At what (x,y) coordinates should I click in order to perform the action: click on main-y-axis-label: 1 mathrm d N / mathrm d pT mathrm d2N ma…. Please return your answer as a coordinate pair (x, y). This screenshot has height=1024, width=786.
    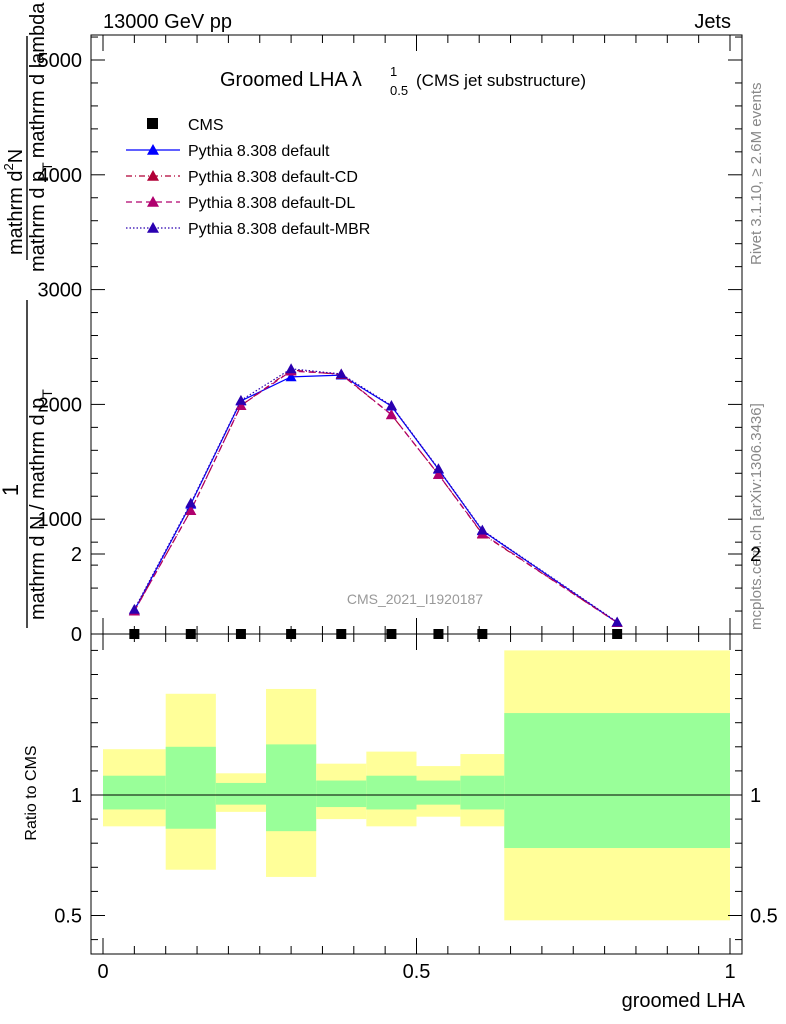
    Looking at the image, I should click on (27, 315).